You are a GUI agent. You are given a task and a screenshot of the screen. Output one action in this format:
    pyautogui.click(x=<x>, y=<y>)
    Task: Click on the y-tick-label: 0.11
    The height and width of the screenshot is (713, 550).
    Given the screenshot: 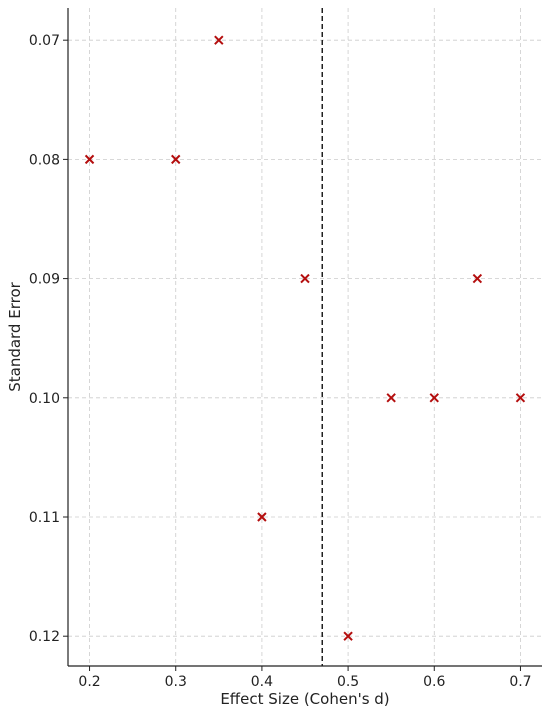 What is the action you would take?
    pyautogui.click(x=44, y=518)
    